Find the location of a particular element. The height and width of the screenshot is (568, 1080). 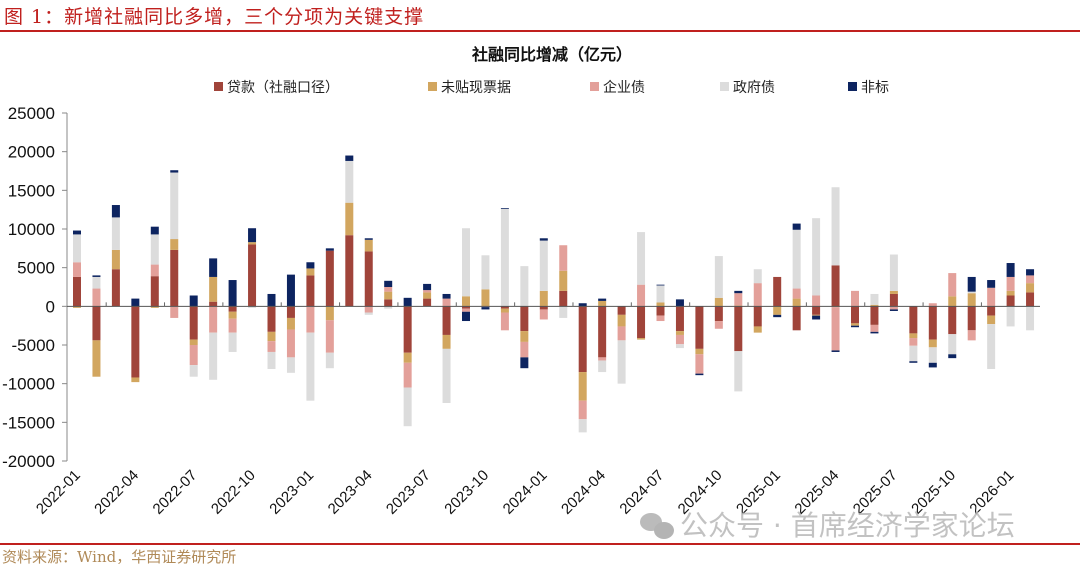

legend-label: 贷款（社融口径） is located at coordinates (283, 88).